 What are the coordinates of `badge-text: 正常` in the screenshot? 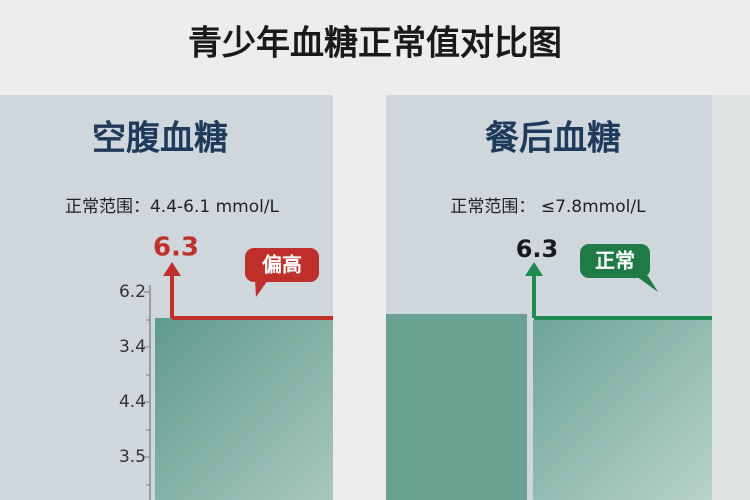 It's located at (615, 261).